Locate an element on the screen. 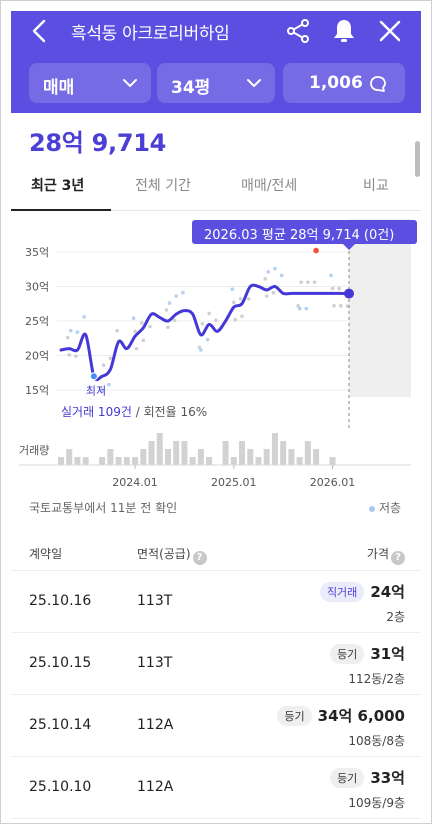 This screenshot has width=432, height=824. tab-all-period: 전체 기간 is located at coordinates (163, 186).